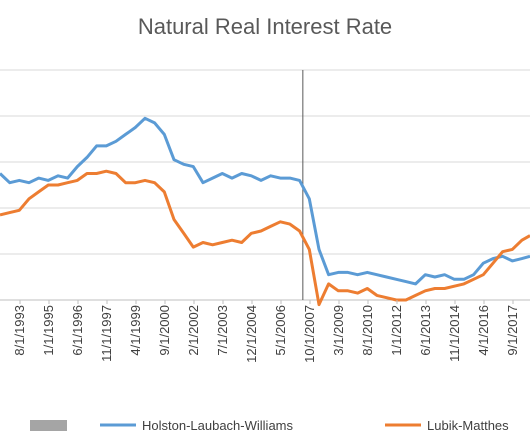 This screenshot has height=442, width=530. Describe the element at coordinates (280, 330) in the screenshot. I see `x-tick-label: 5/1/2006` at that location.